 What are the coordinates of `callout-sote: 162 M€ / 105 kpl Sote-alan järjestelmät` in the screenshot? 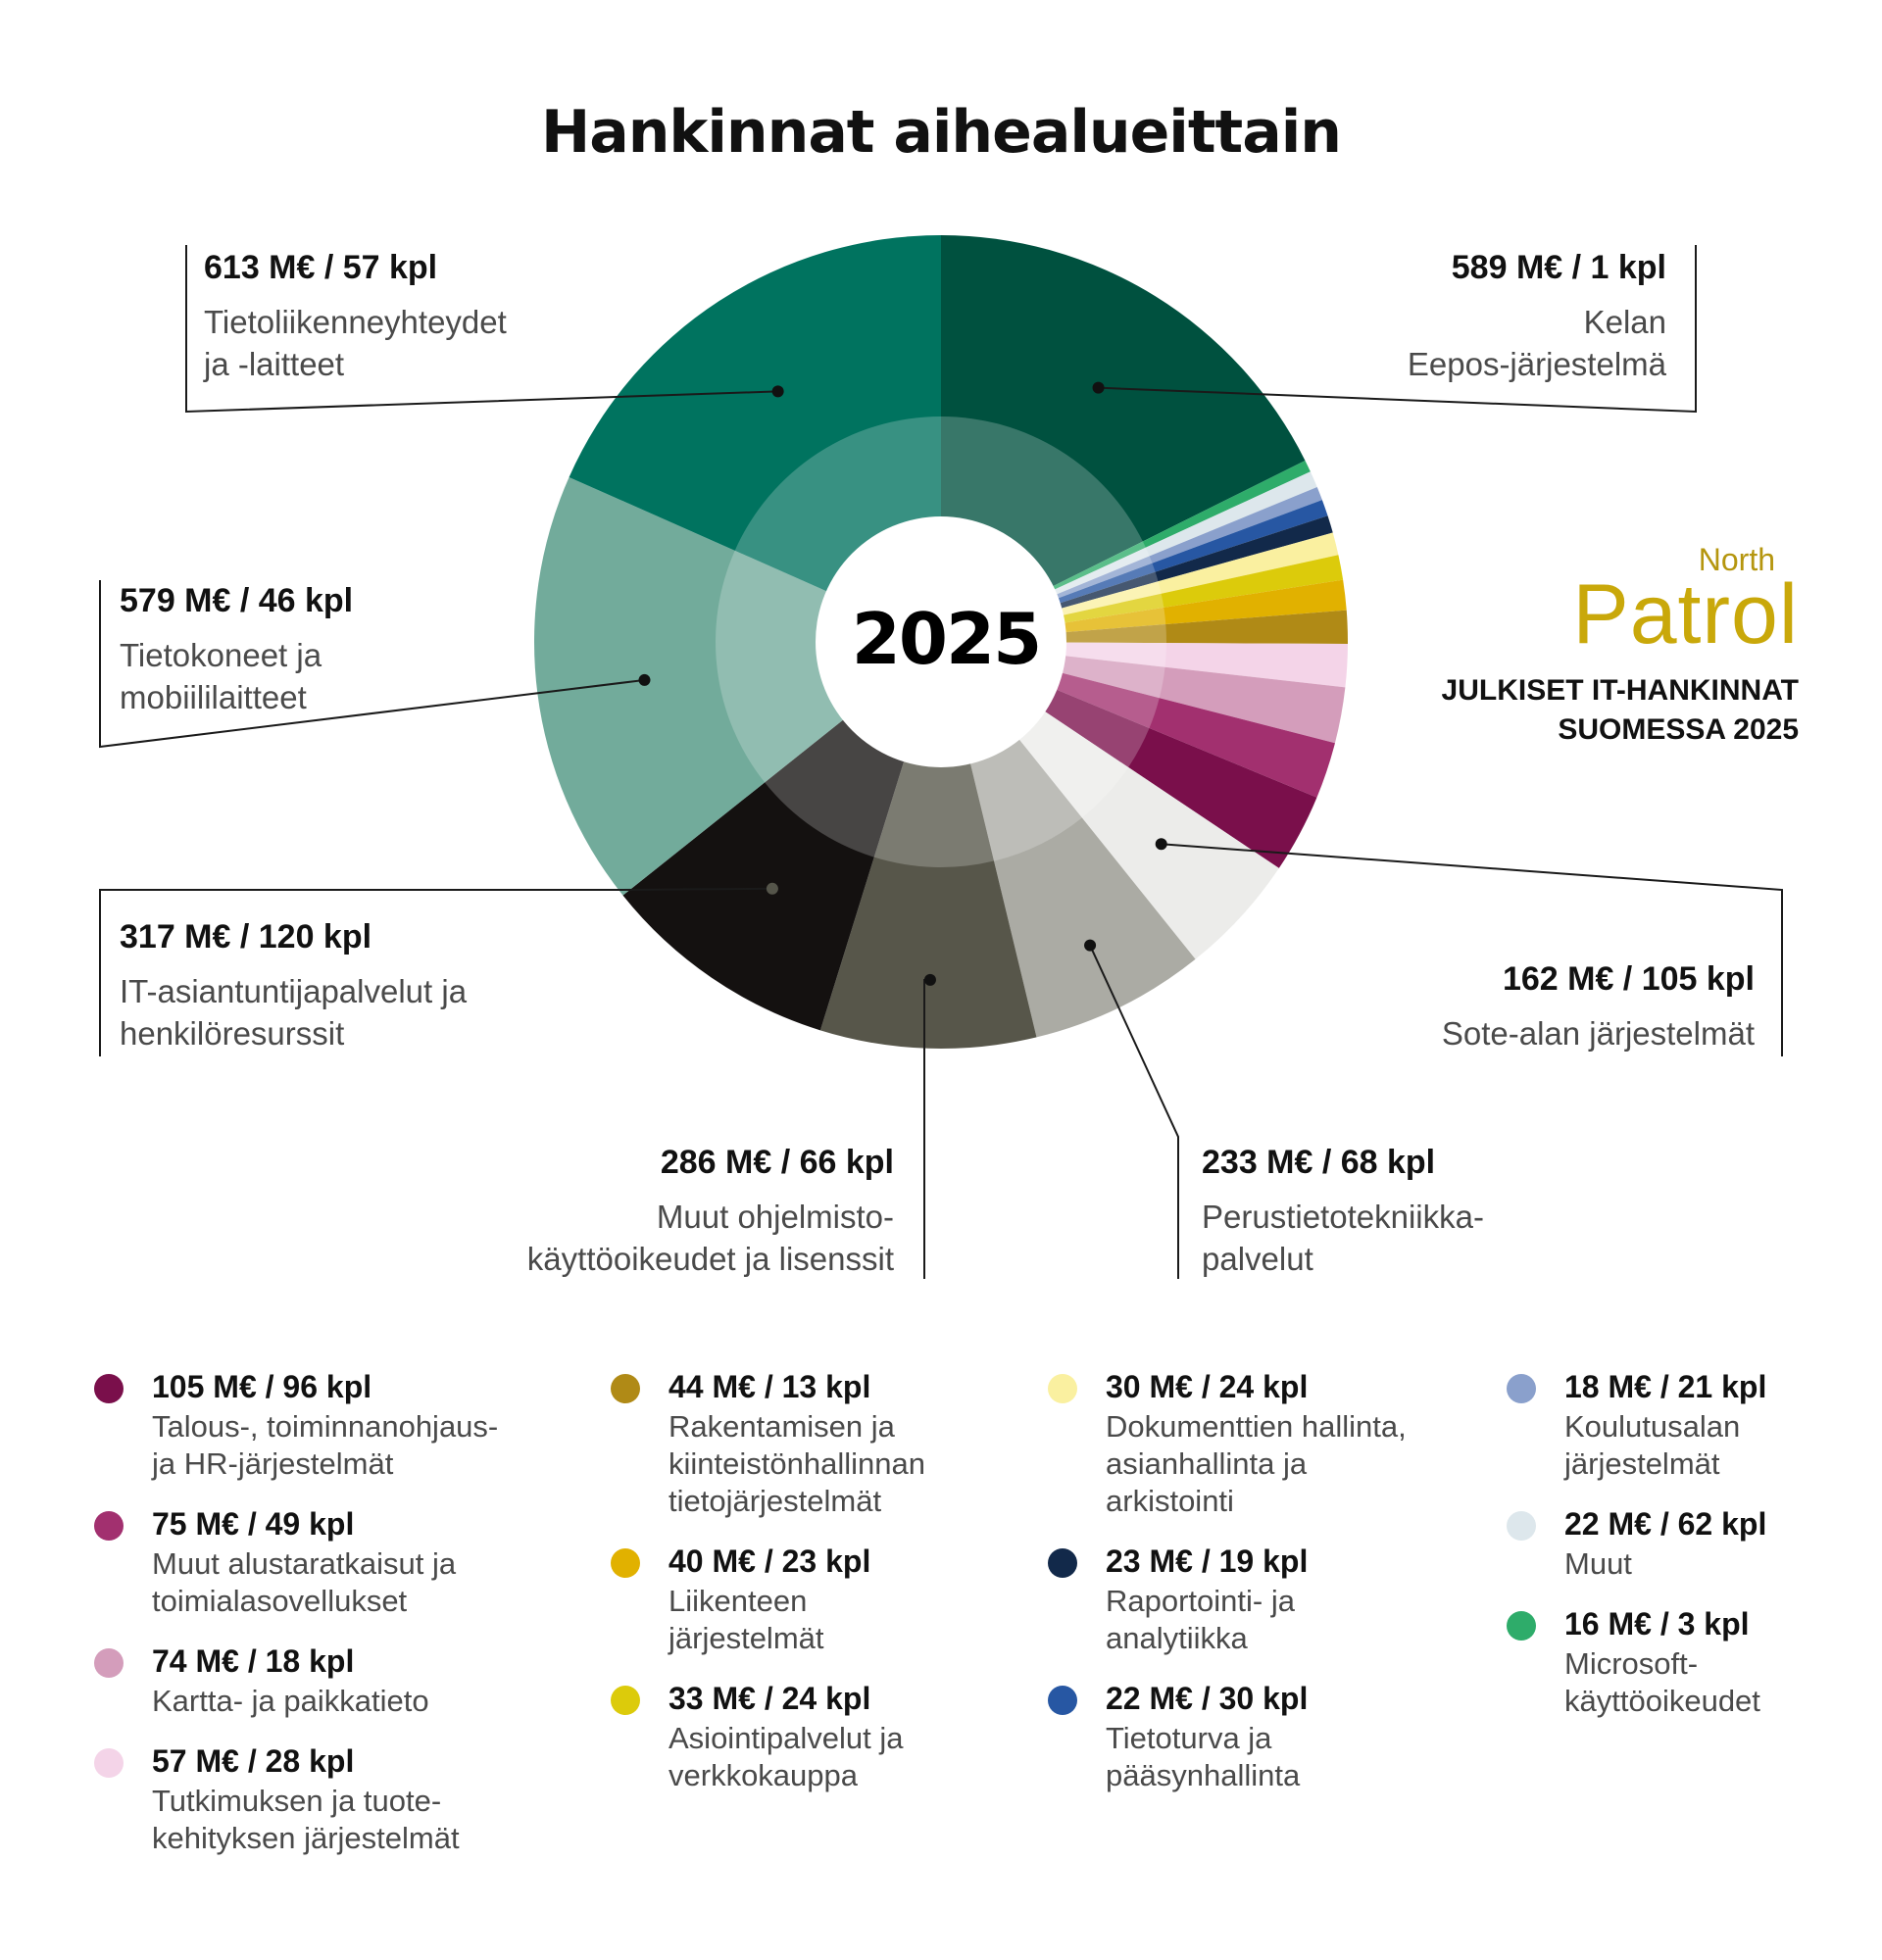 It's located at (1554, 1006).